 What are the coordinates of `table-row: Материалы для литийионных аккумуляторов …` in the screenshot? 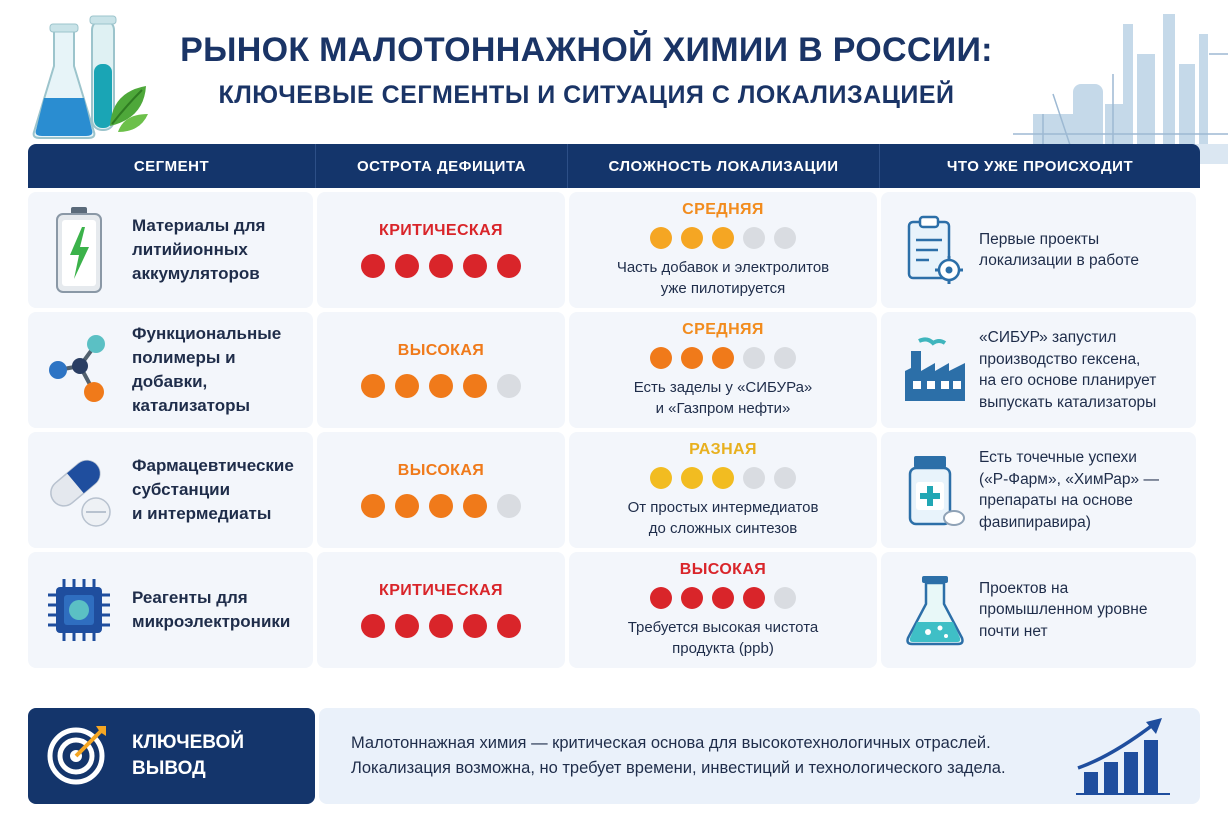 It's located at (614, 250).